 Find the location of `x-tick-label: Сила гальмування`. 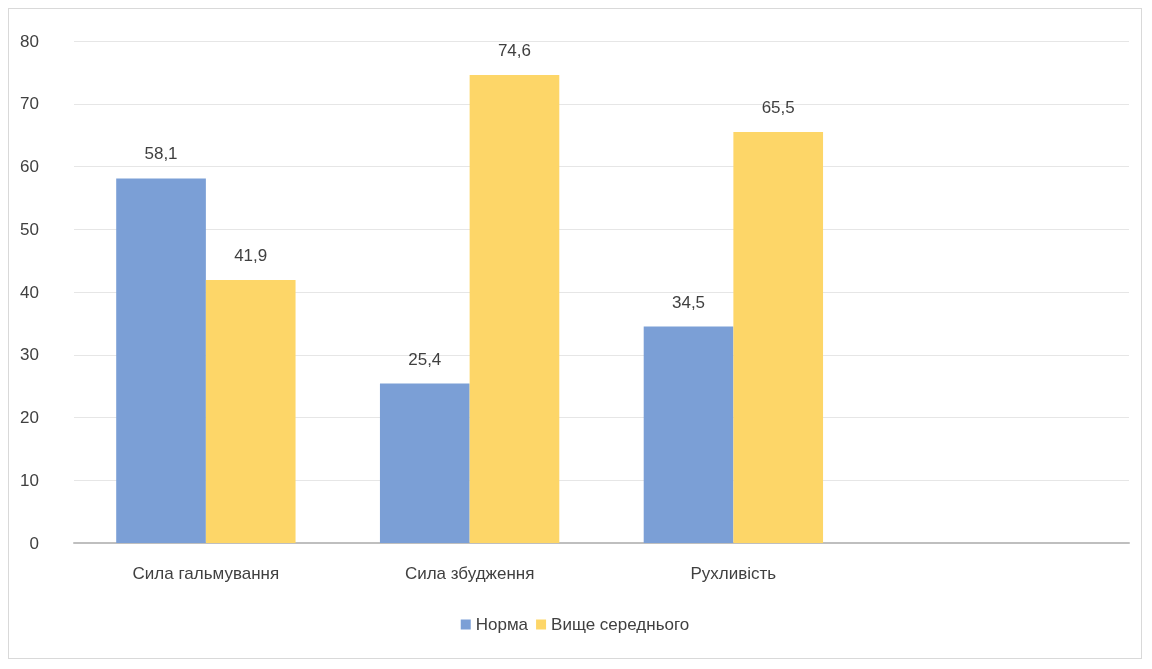

x-tick-label: Сила гальмування is located at coordinates (206, 573).